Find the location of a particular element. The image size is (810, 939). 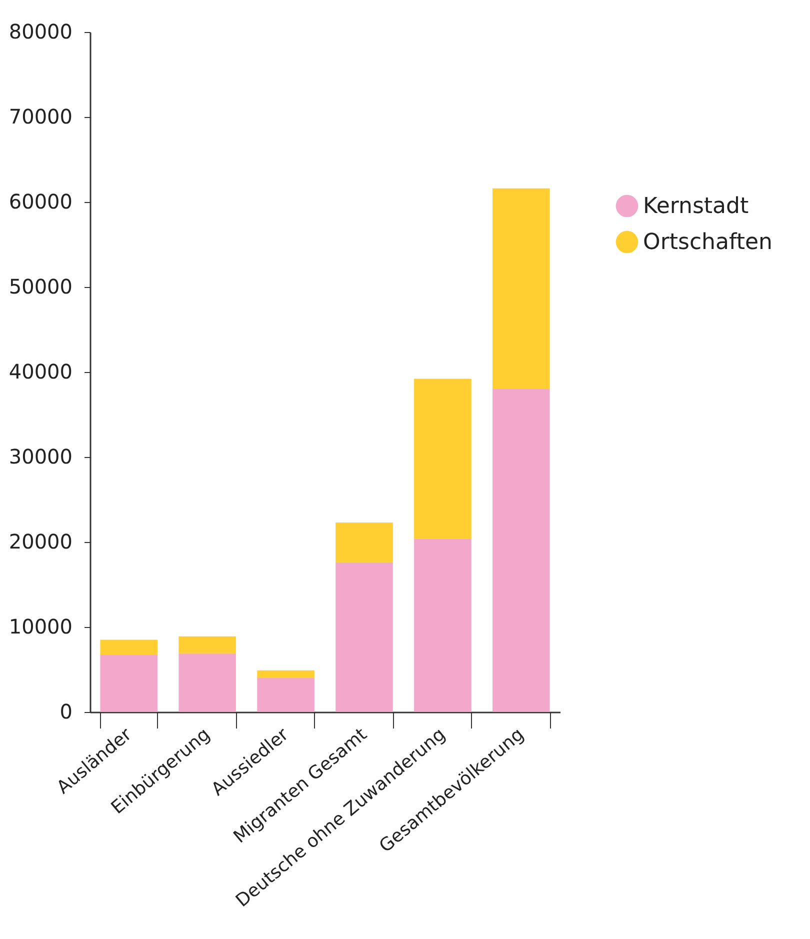

legend-label: Kernstadt is located at coordinates (696, 206).